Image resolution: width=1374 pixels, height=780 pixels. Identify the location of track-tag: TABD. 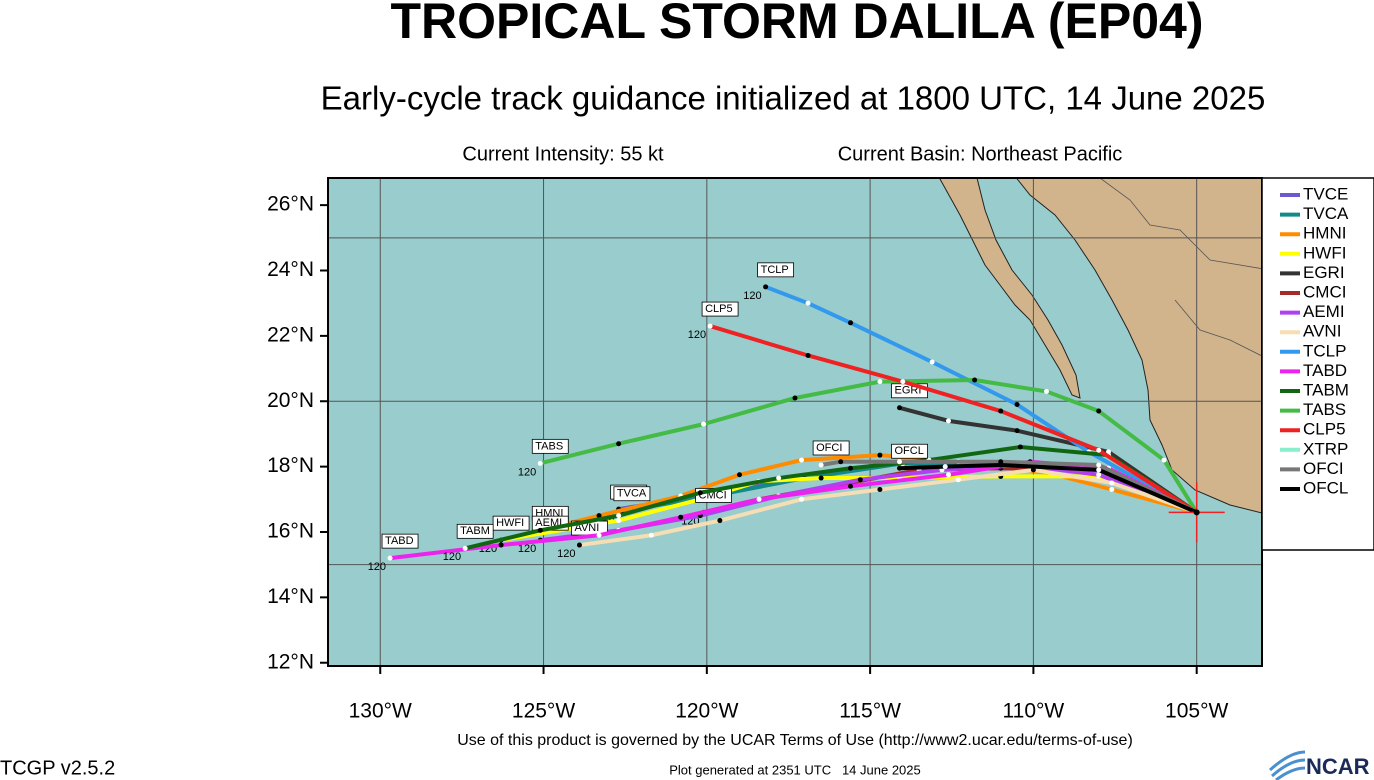
(399, 541).